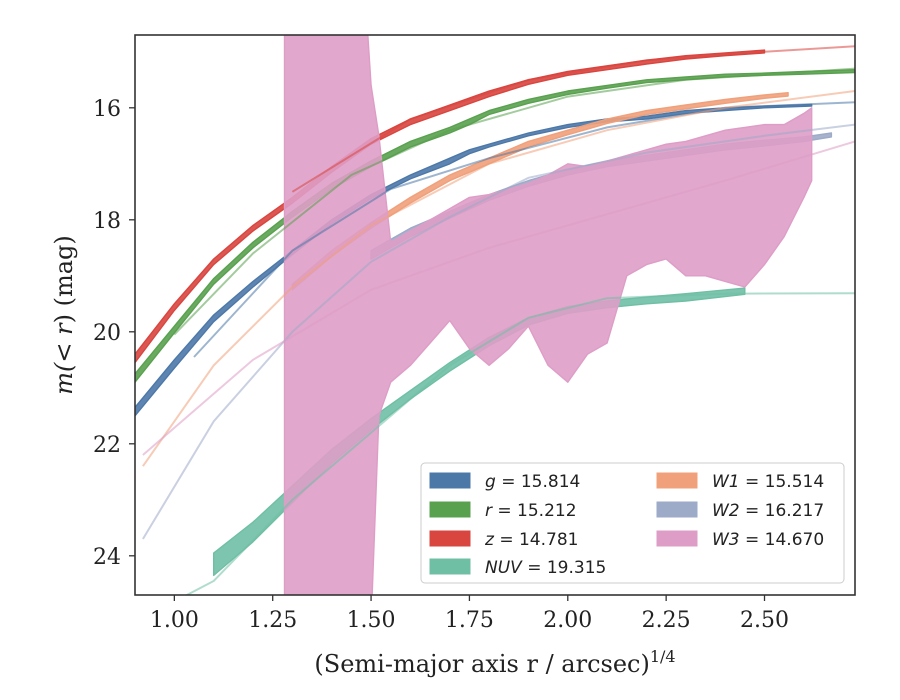 This screenshot has height=700, width=900. Describe the element at coordinates (534, 511) in the screenshot. I see `legend-band-value: = 15.212` at that location.